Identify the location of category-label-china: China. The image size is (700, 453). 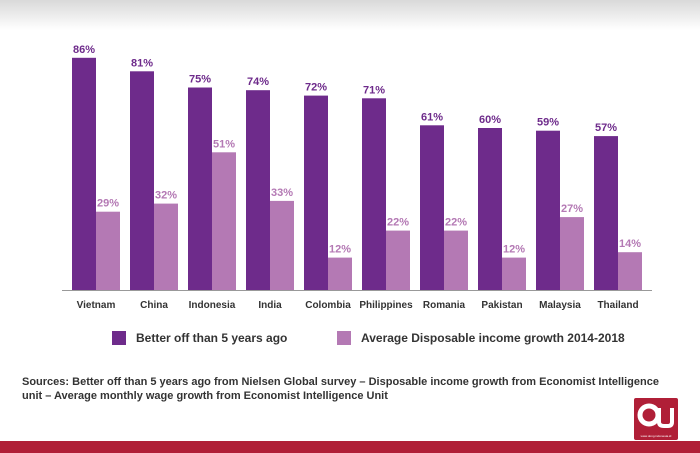
(154, 305).